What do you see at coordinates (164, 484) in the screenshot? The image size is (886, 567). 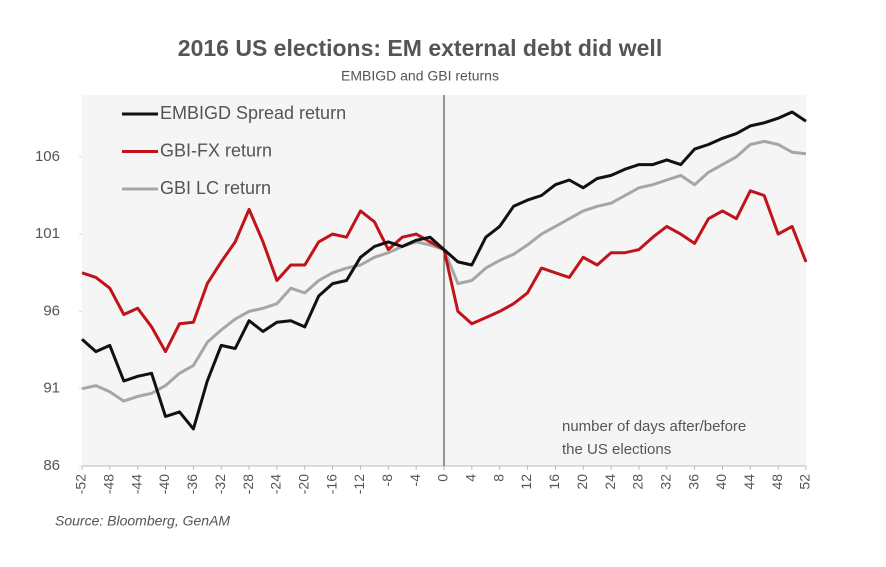 I see `x-tick-label: -40` at bounding box center [164, 484].